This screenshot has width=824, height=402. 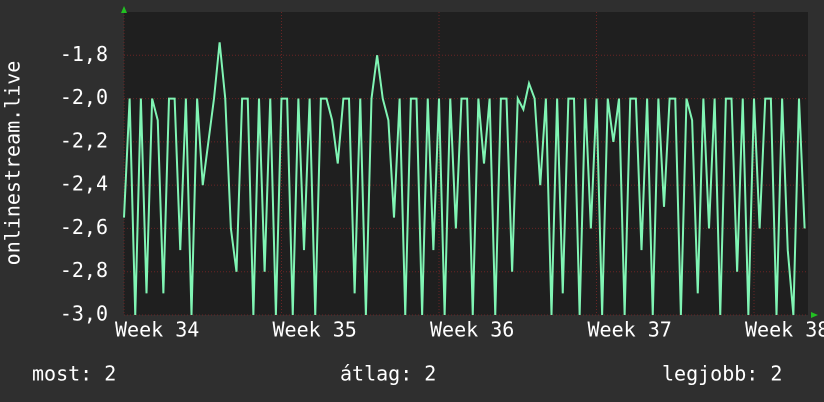 What do you see at coordinates (124, 9) in the screenshot?
I see `y-axis-arrow` at bounding box center [124, 9].